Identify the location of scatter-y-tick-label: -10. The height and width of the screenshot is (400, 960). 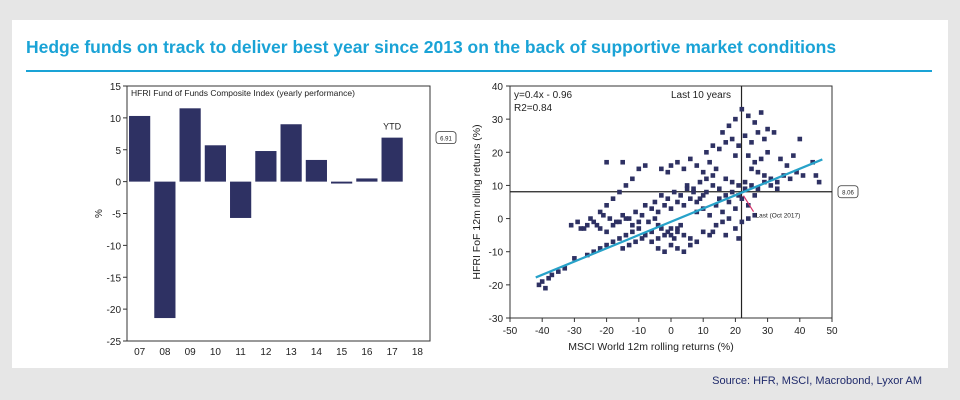
(496, 253).